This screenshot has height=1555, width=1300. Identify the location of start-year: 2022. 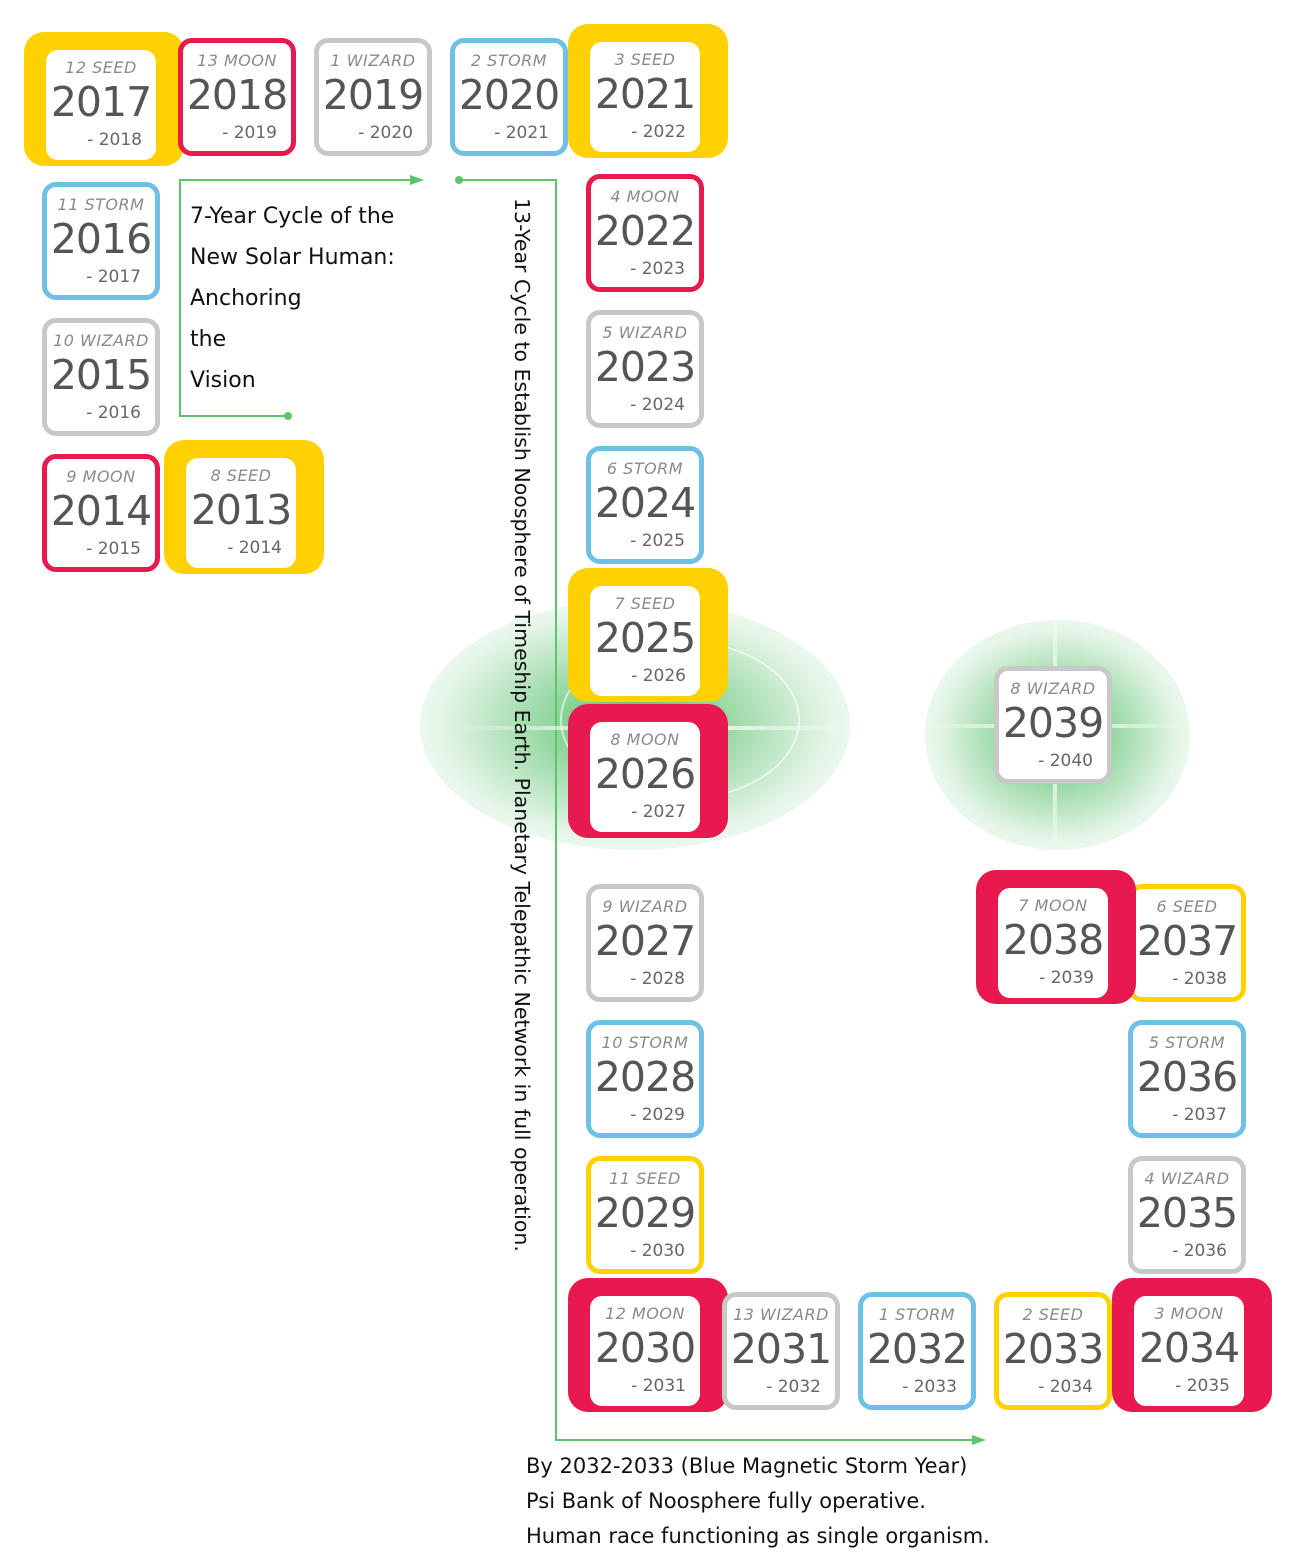
(645, 231).